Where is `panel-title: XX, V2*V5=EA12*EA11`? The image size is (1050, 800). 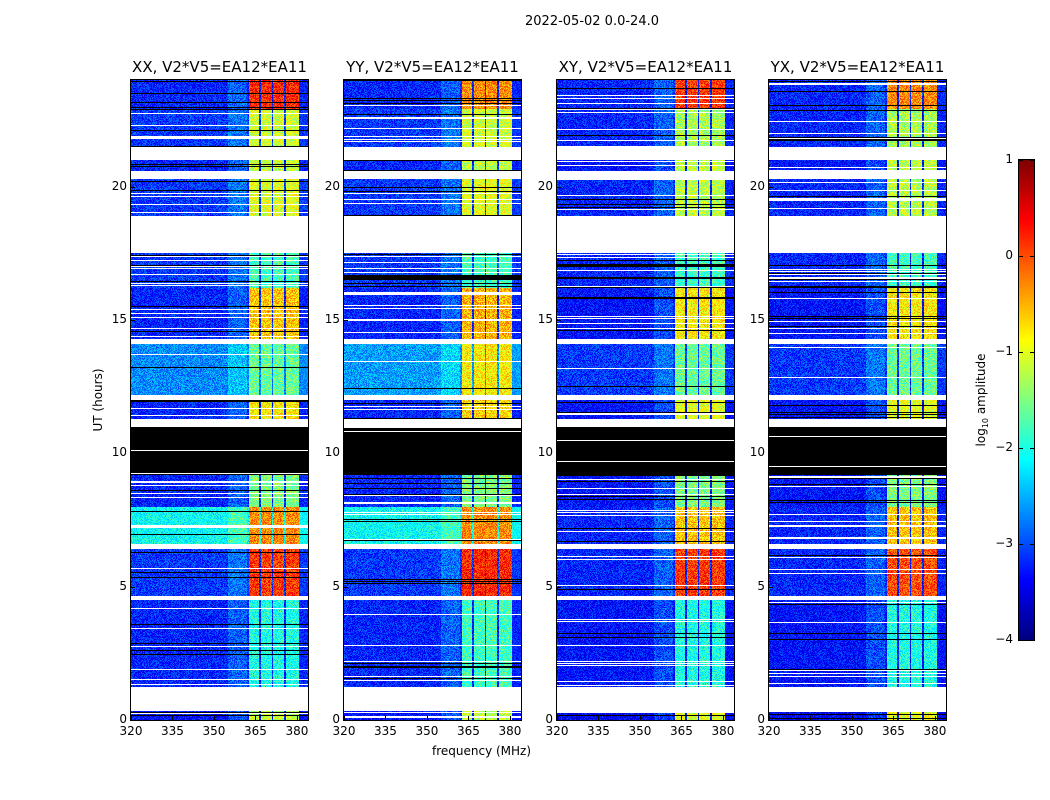 panel-title: XX, V2*V5=EA12*EA11 is located at coordinates (219, 67).